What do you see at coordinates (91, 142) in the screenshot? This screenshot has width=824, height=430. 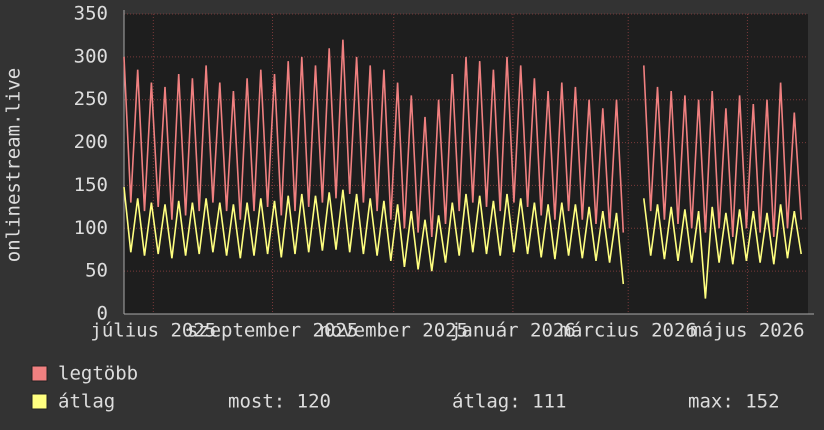 I see `y-tick-label: 200` at bounding box center [91, 142].